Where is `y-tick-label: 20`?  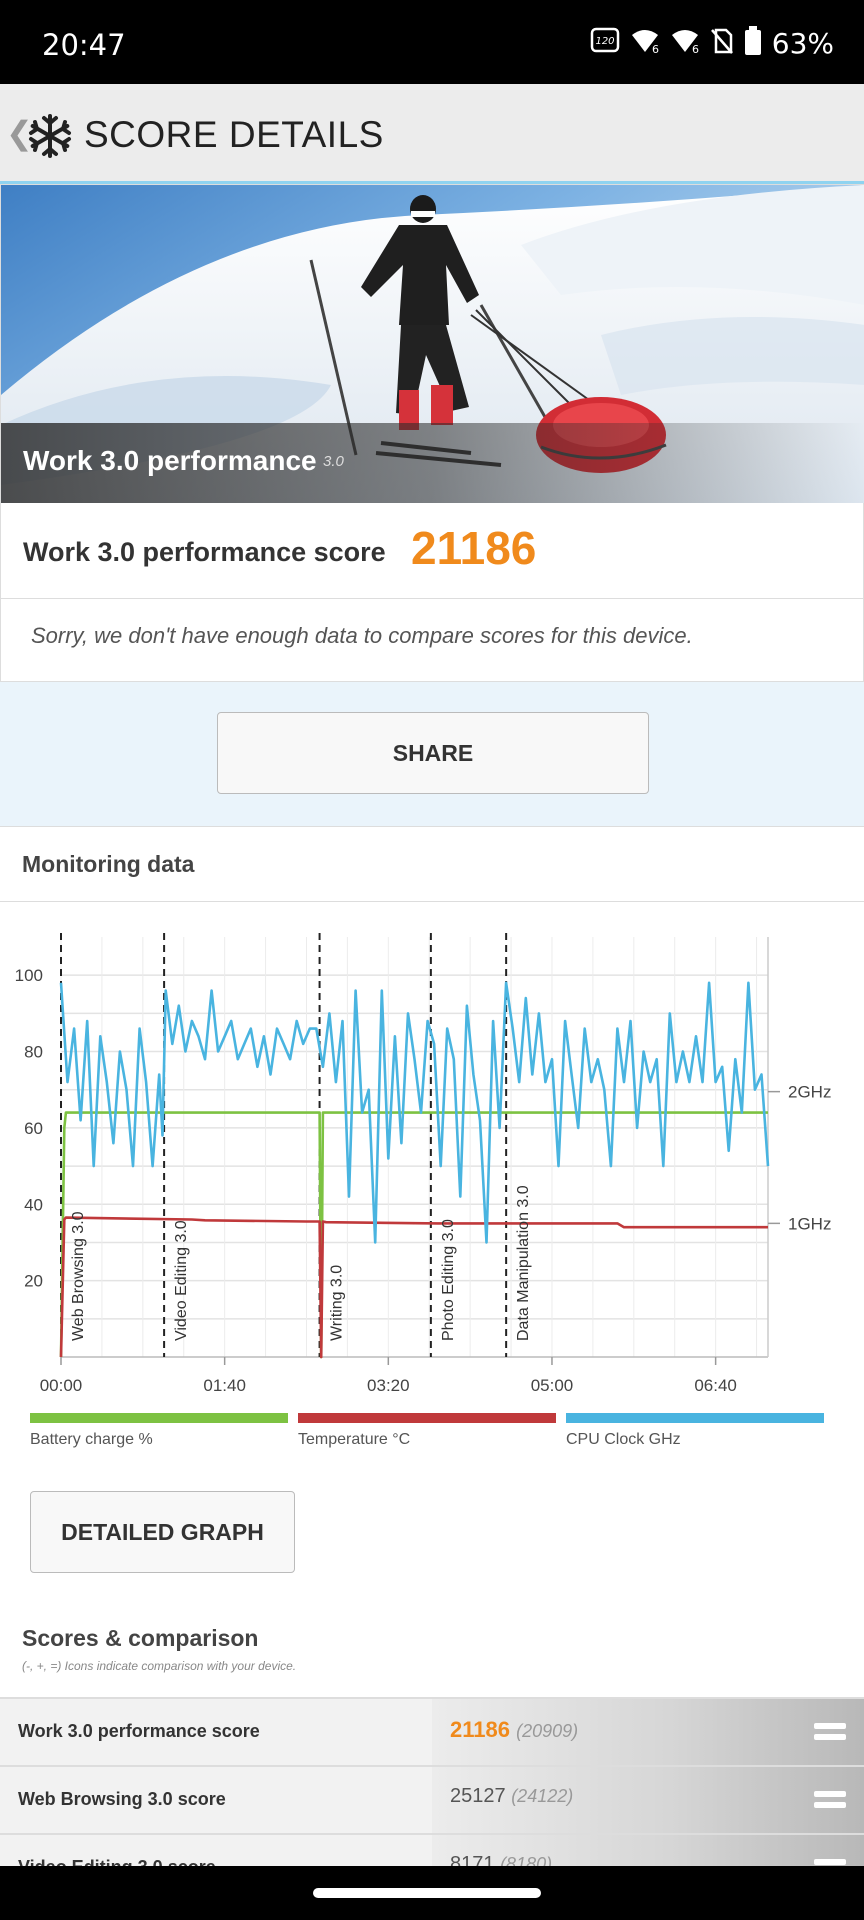
y-tick-label: 20 is located at coordinates (33, 1281).